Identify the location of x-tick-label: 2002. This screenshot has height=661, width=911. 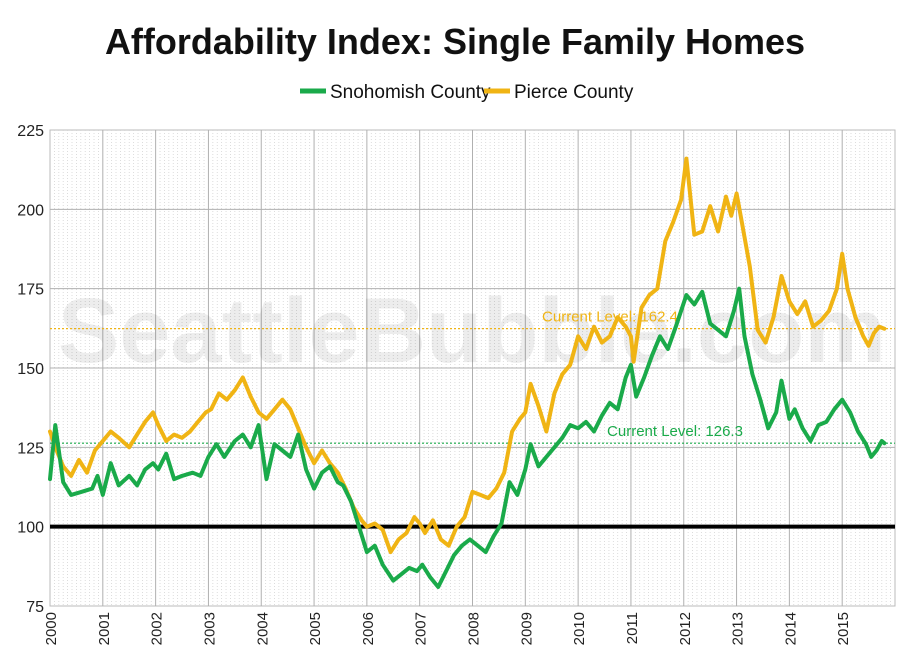
(157, 628).